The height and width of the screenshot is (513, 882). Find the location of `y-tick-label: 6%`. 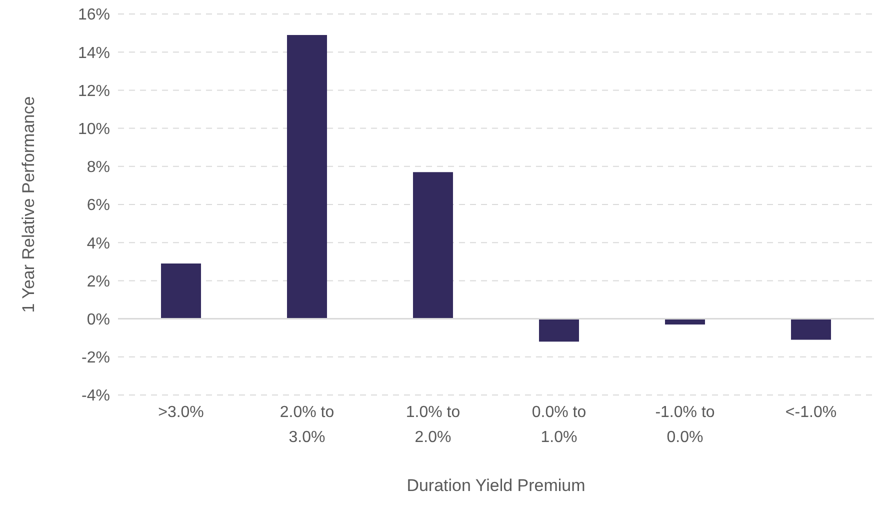

y-tick-label: 6% is located at coordinates (98, 205).